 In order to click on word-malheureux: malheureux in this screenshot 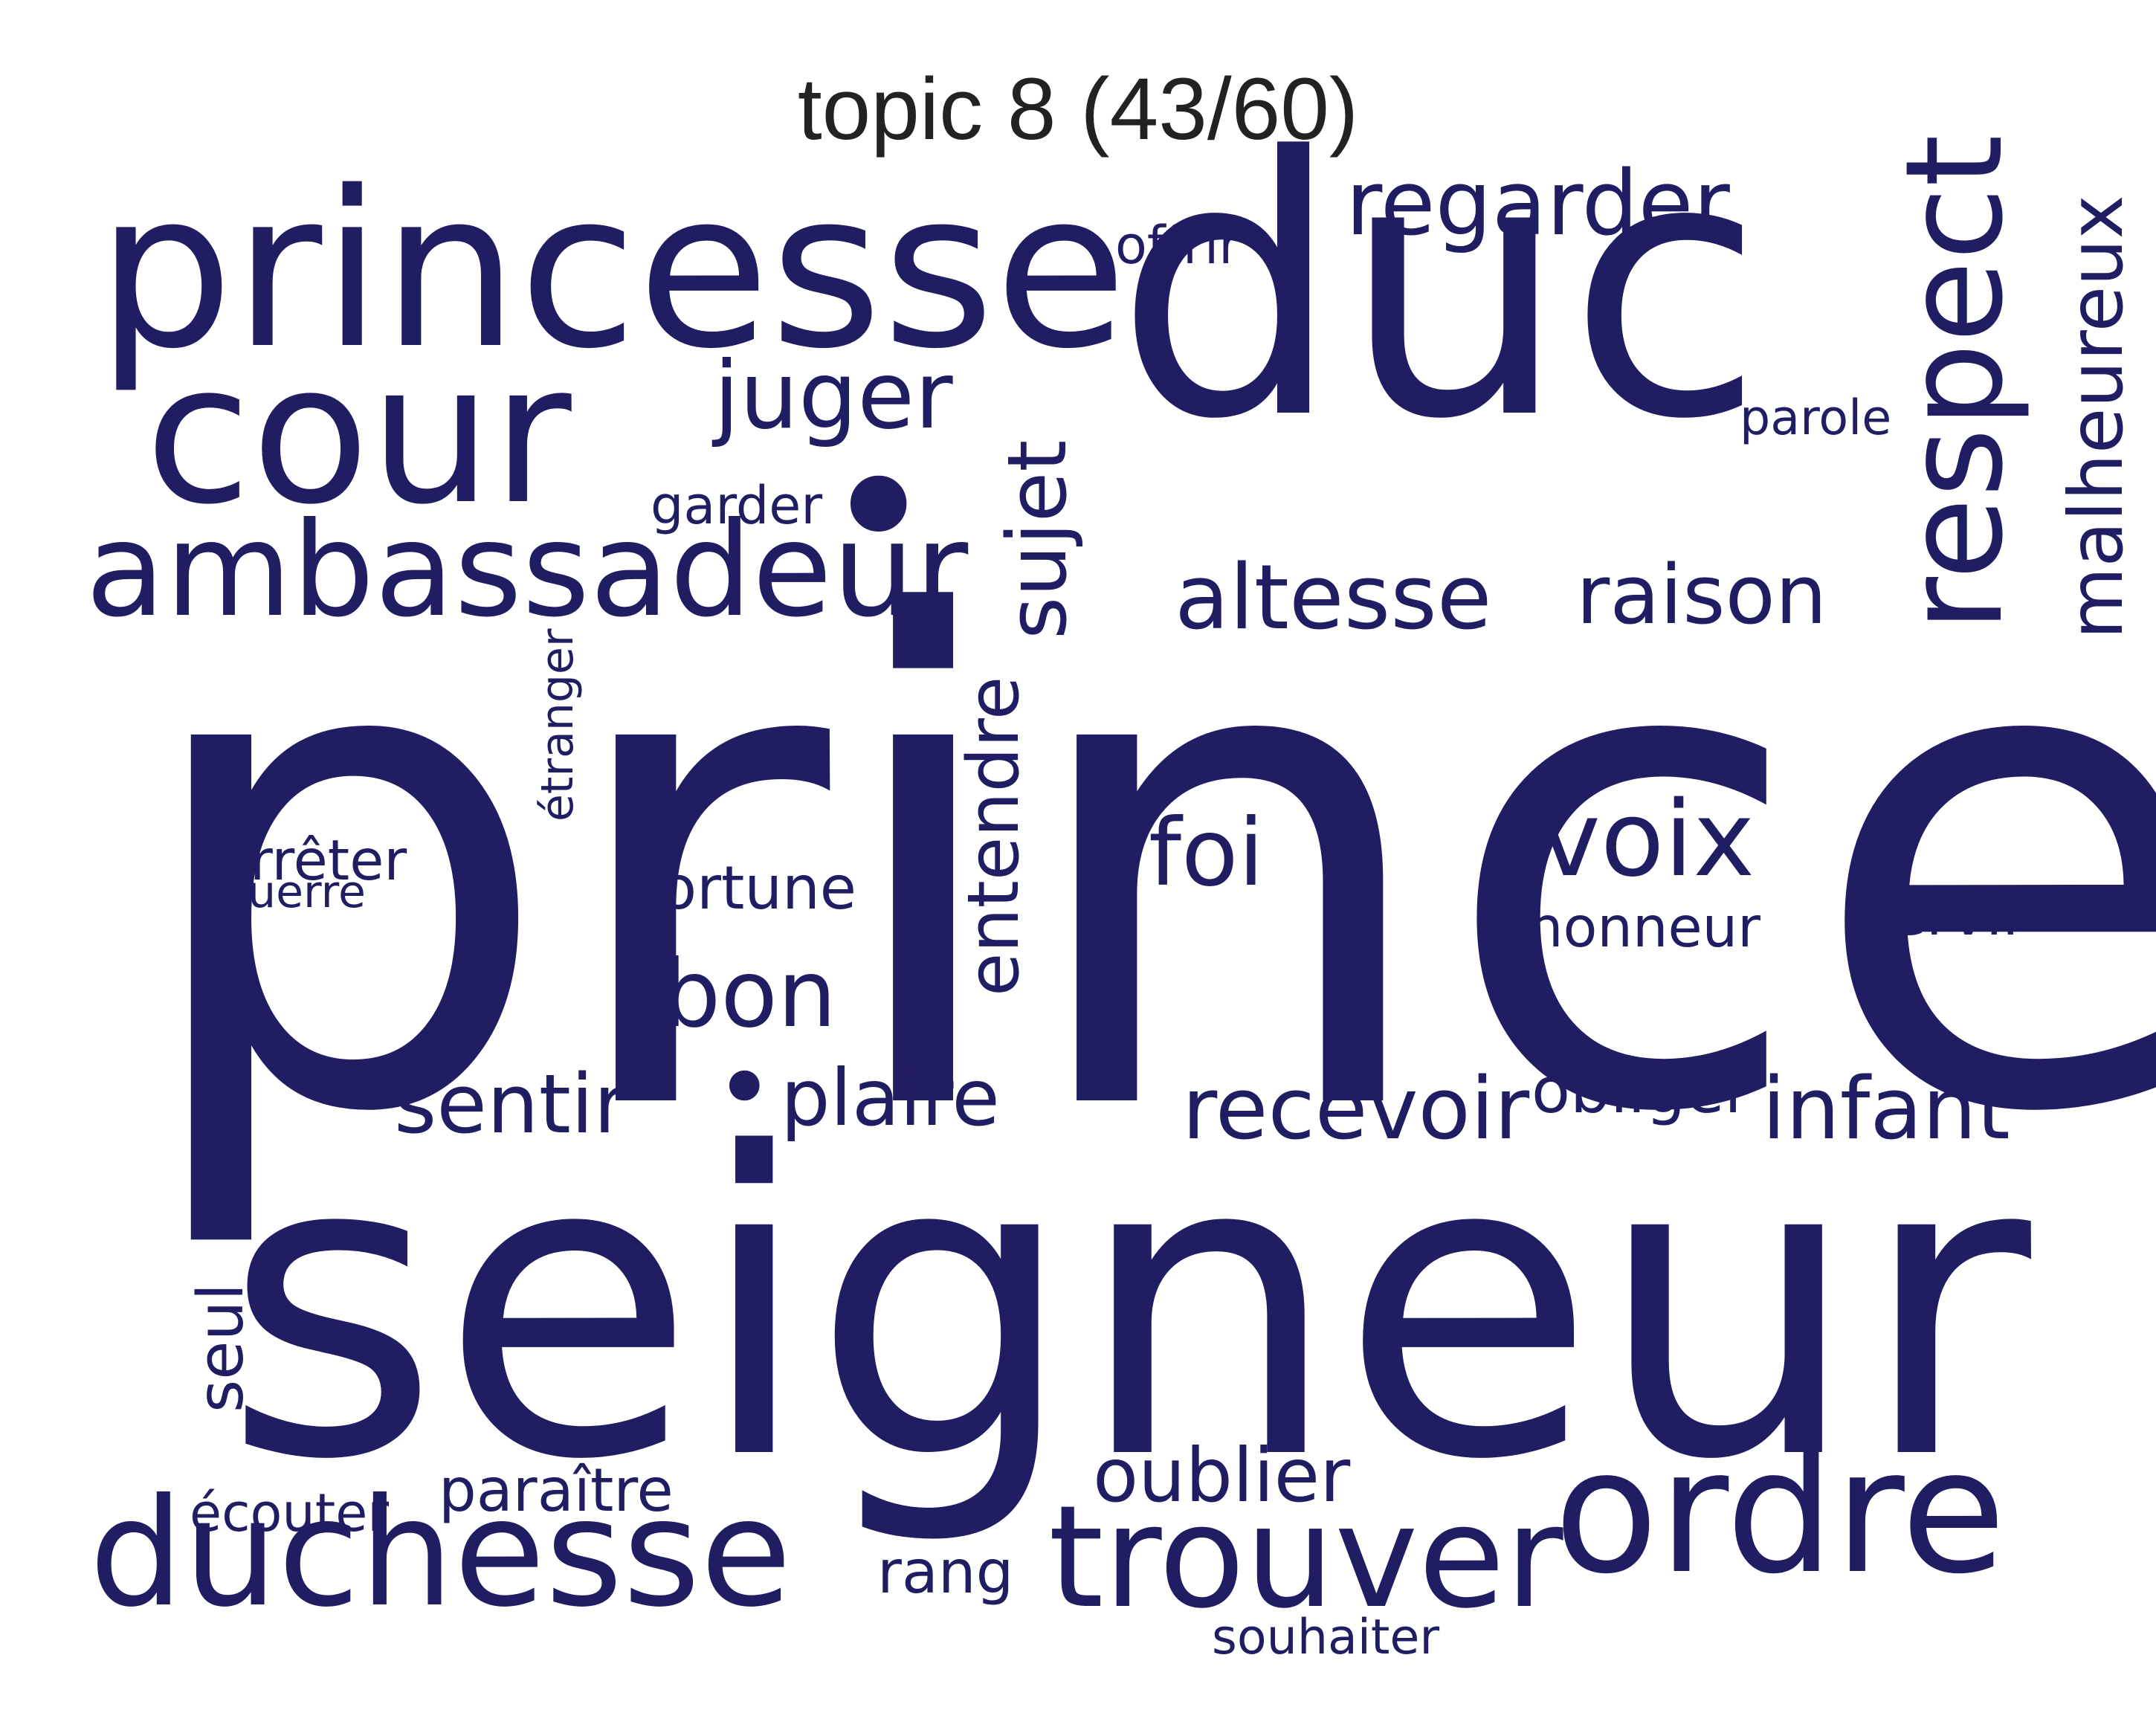, I will do `click(2096, 417)`.